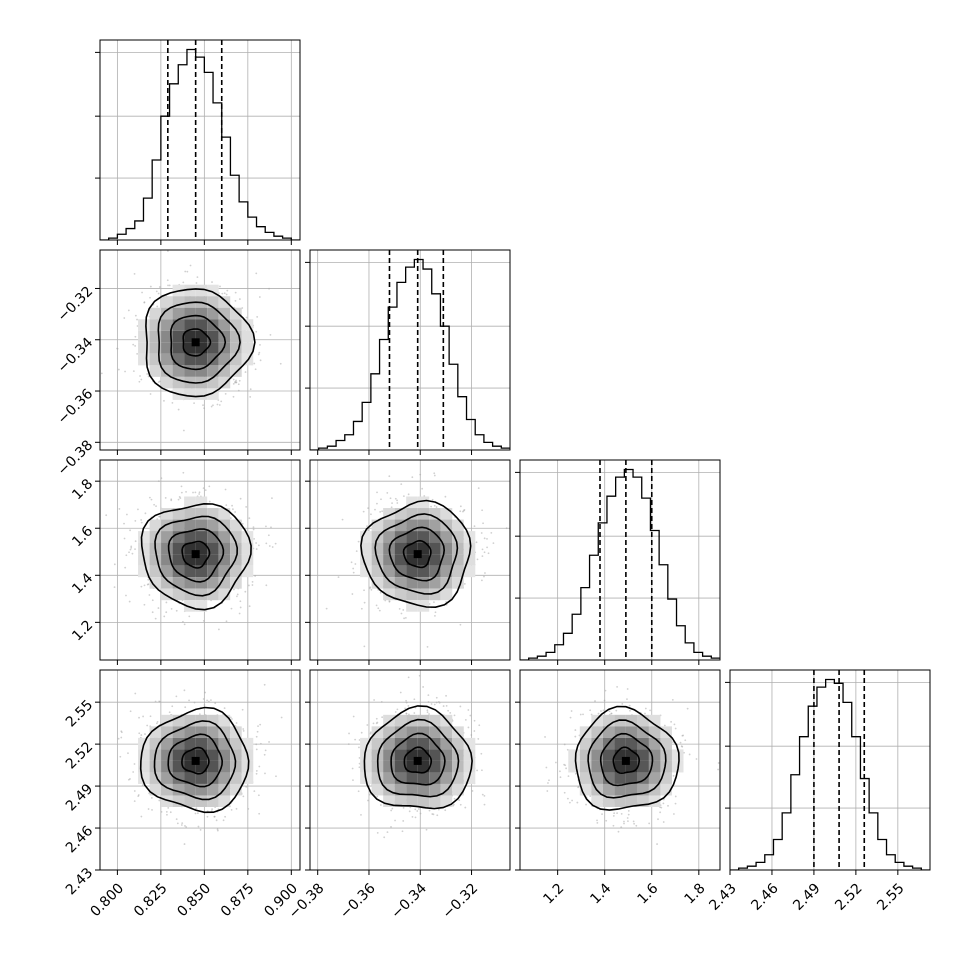 The width and height of the screenshot is (970, 970). What do you see at coordinates (600, 893) in the screenshot?
I see `xtick-label: 1.4` at bounding box center [600, 893].